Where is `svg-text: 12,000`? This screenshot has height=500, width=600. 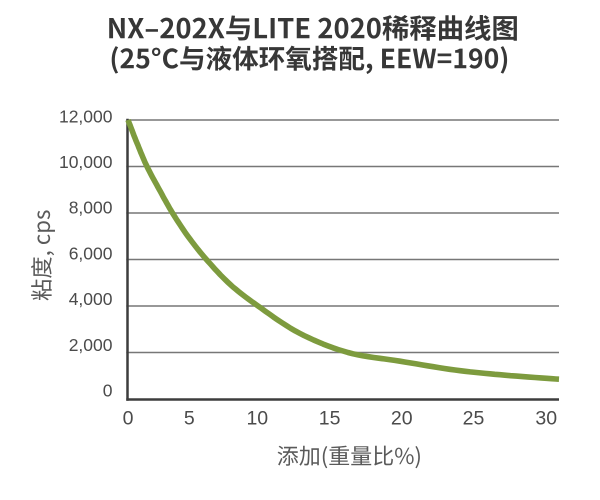
svg-text: 12,000 is located at coordinates (86, 116).